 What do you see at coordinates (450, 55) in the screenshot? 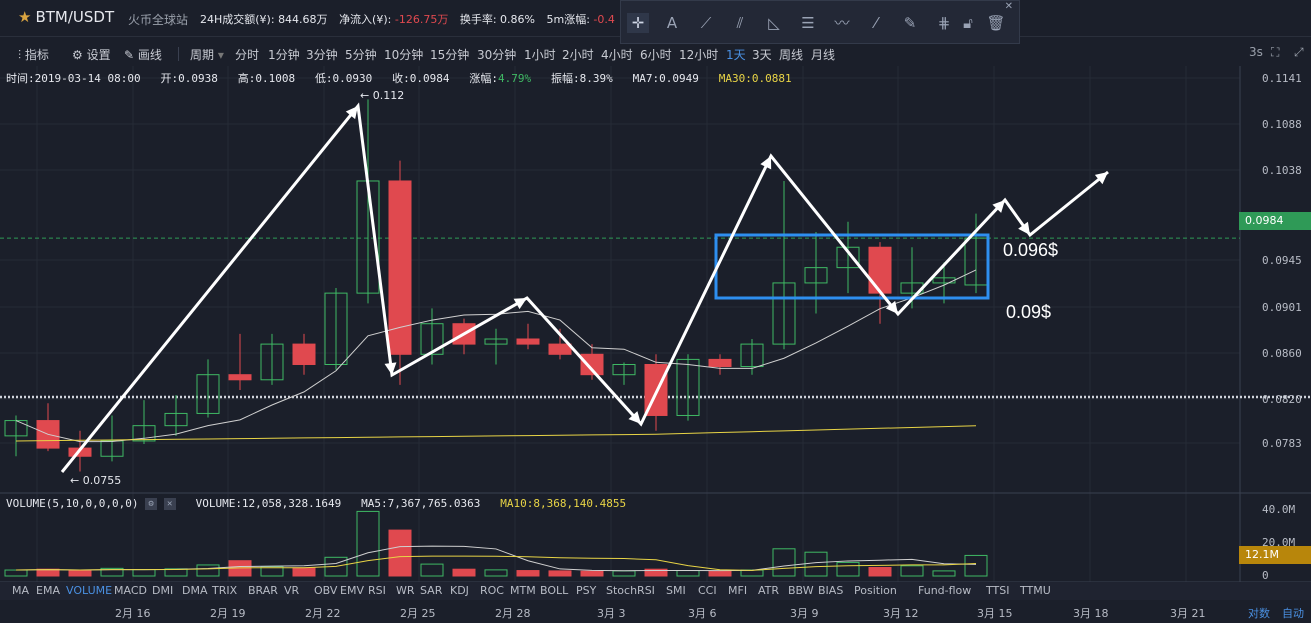
I see `period-tab: 15分钟` at bounding box center [450, 55].